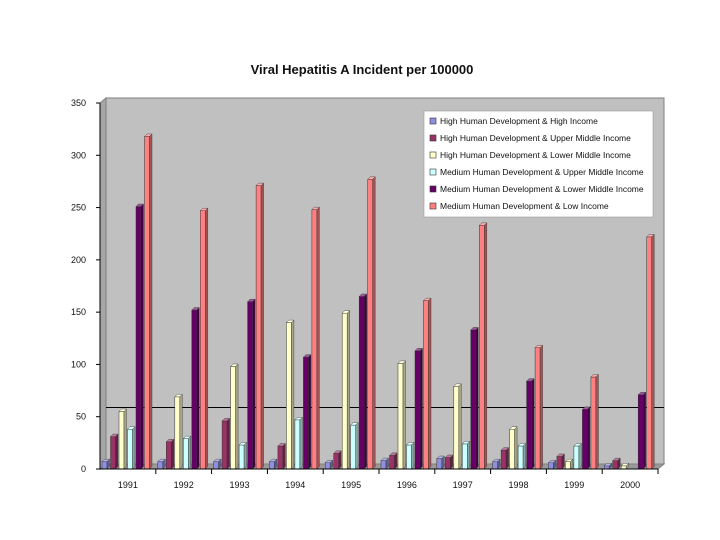  I want to click on y-tick-label: 200, so click(78, 260).